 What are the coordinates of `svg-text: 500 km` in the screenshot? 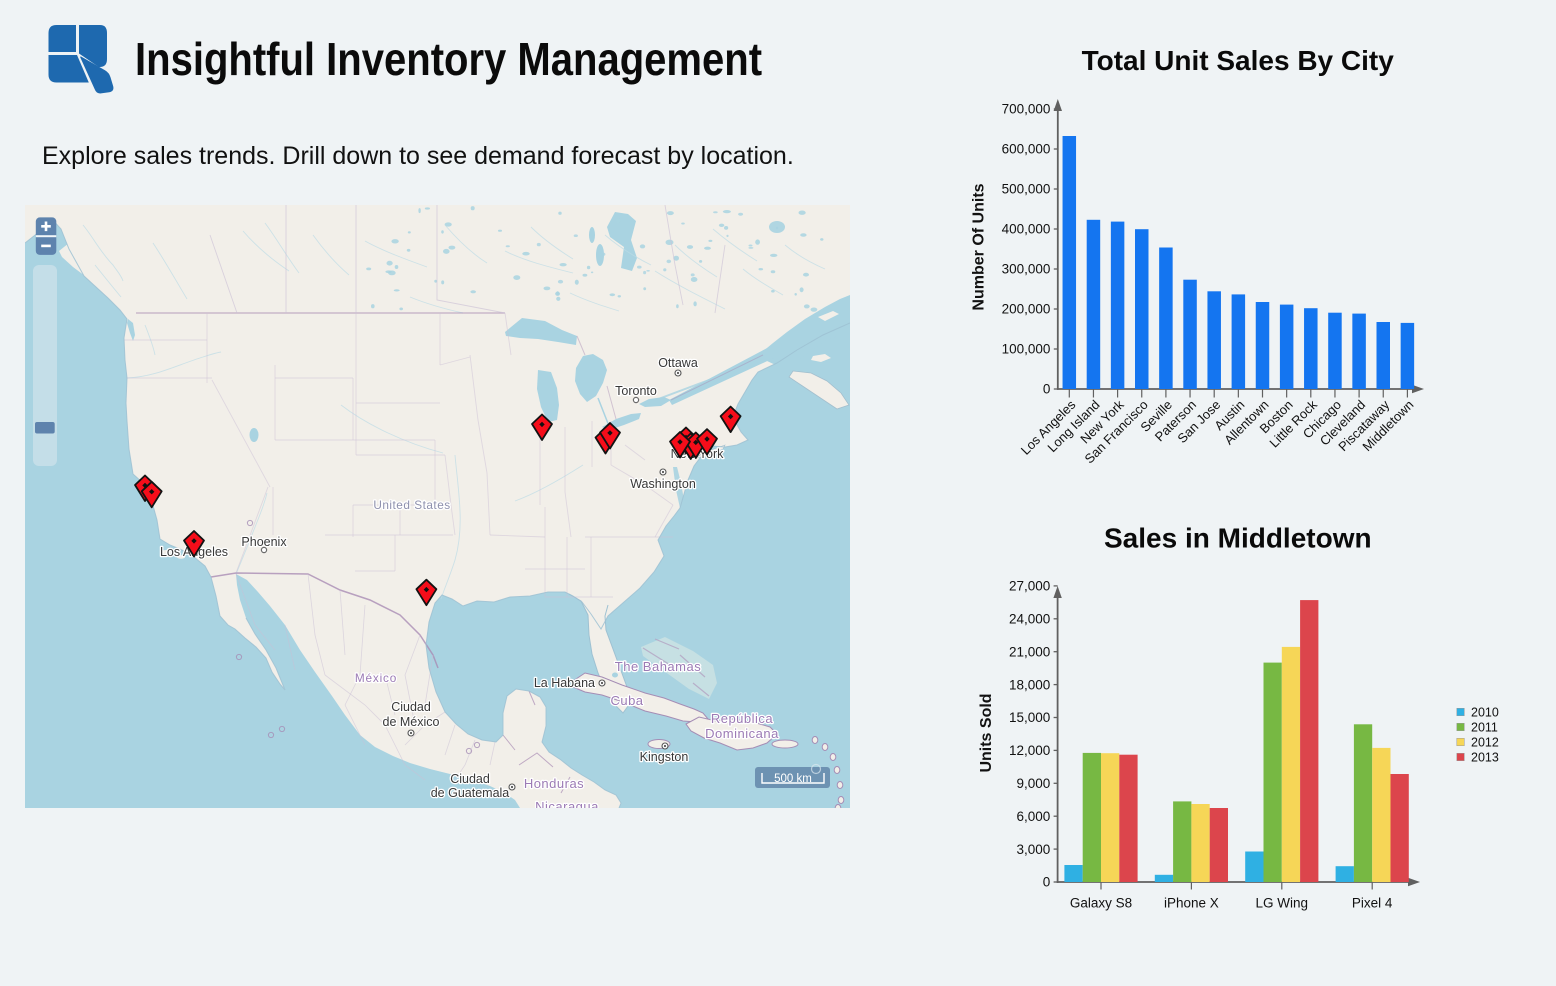 It's located at (793, 779).